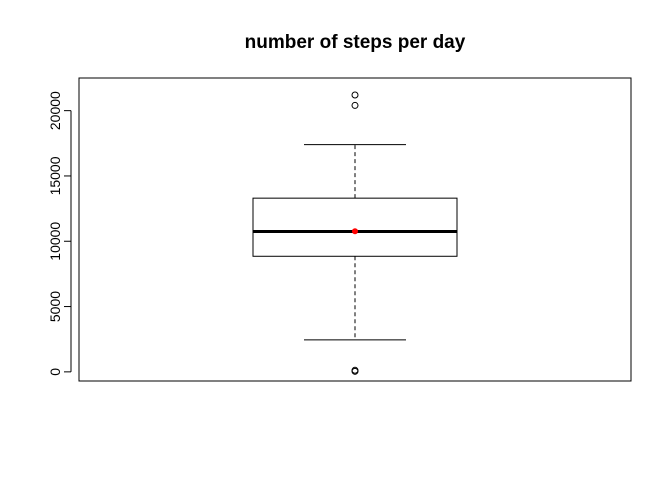 Image resolution: width=672 pixels, height=480 pixels. I want to click on y-tick-label: 20000, so click(55, 110).